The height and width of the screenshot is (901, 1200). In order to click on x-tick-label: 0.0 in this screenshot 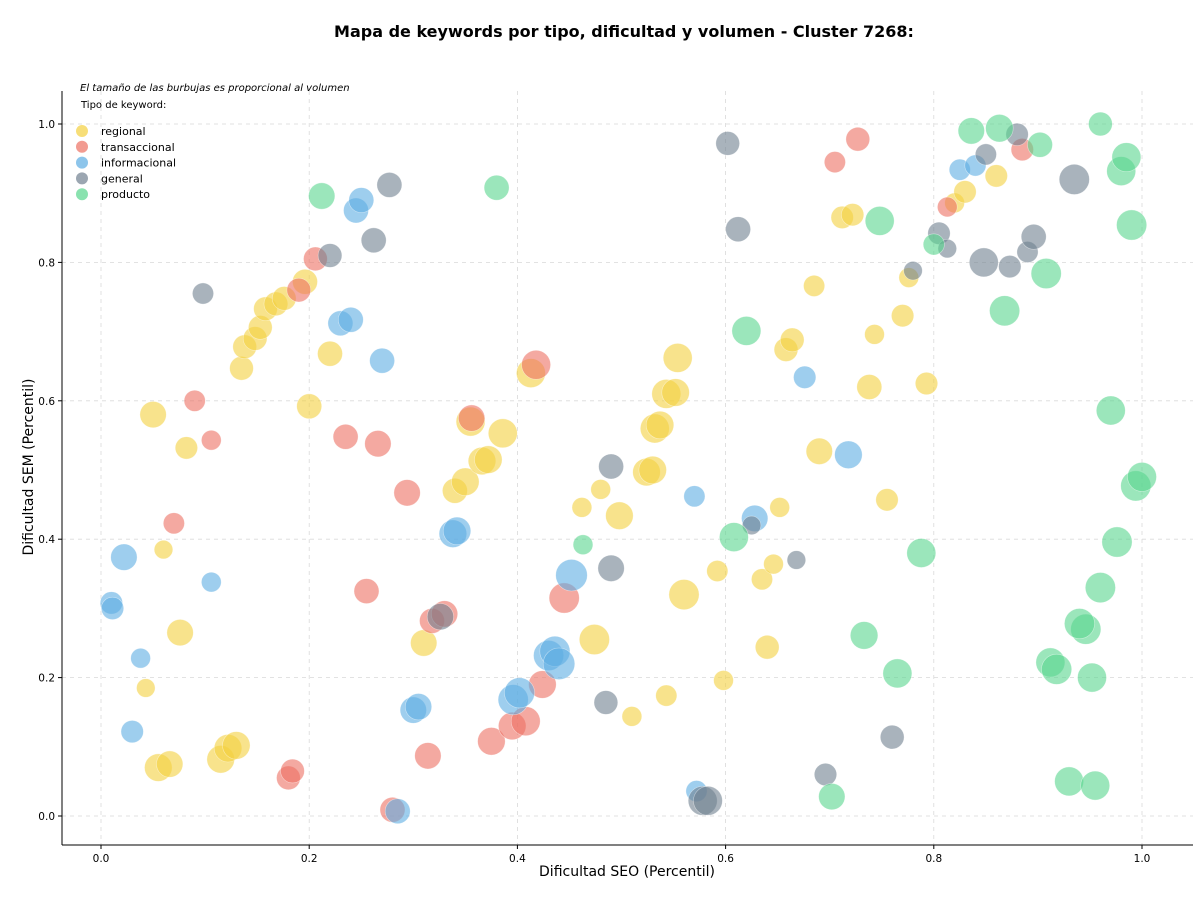, I will do `click(101, 859)`.